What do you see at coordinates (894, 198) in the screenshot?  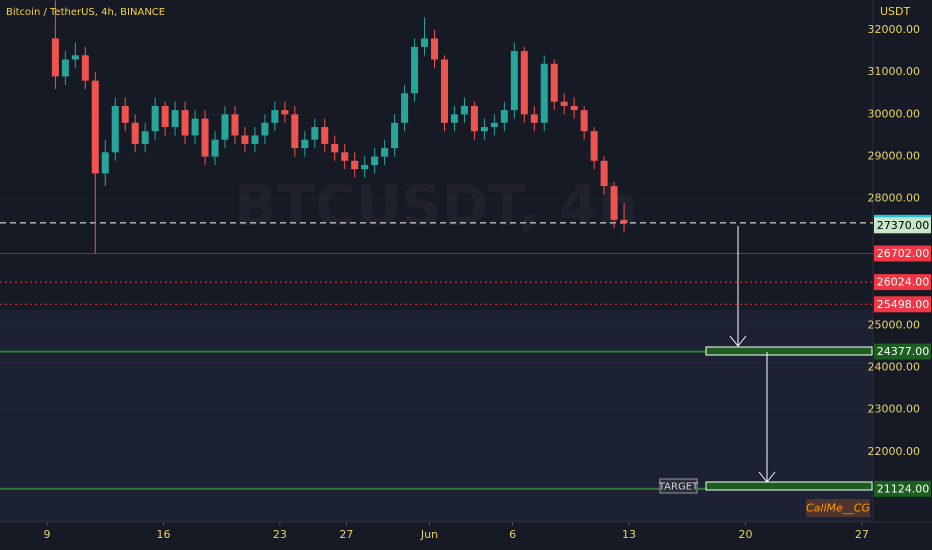 I see `y-tick-label: 28000.00` at bounding box center [894, 198].